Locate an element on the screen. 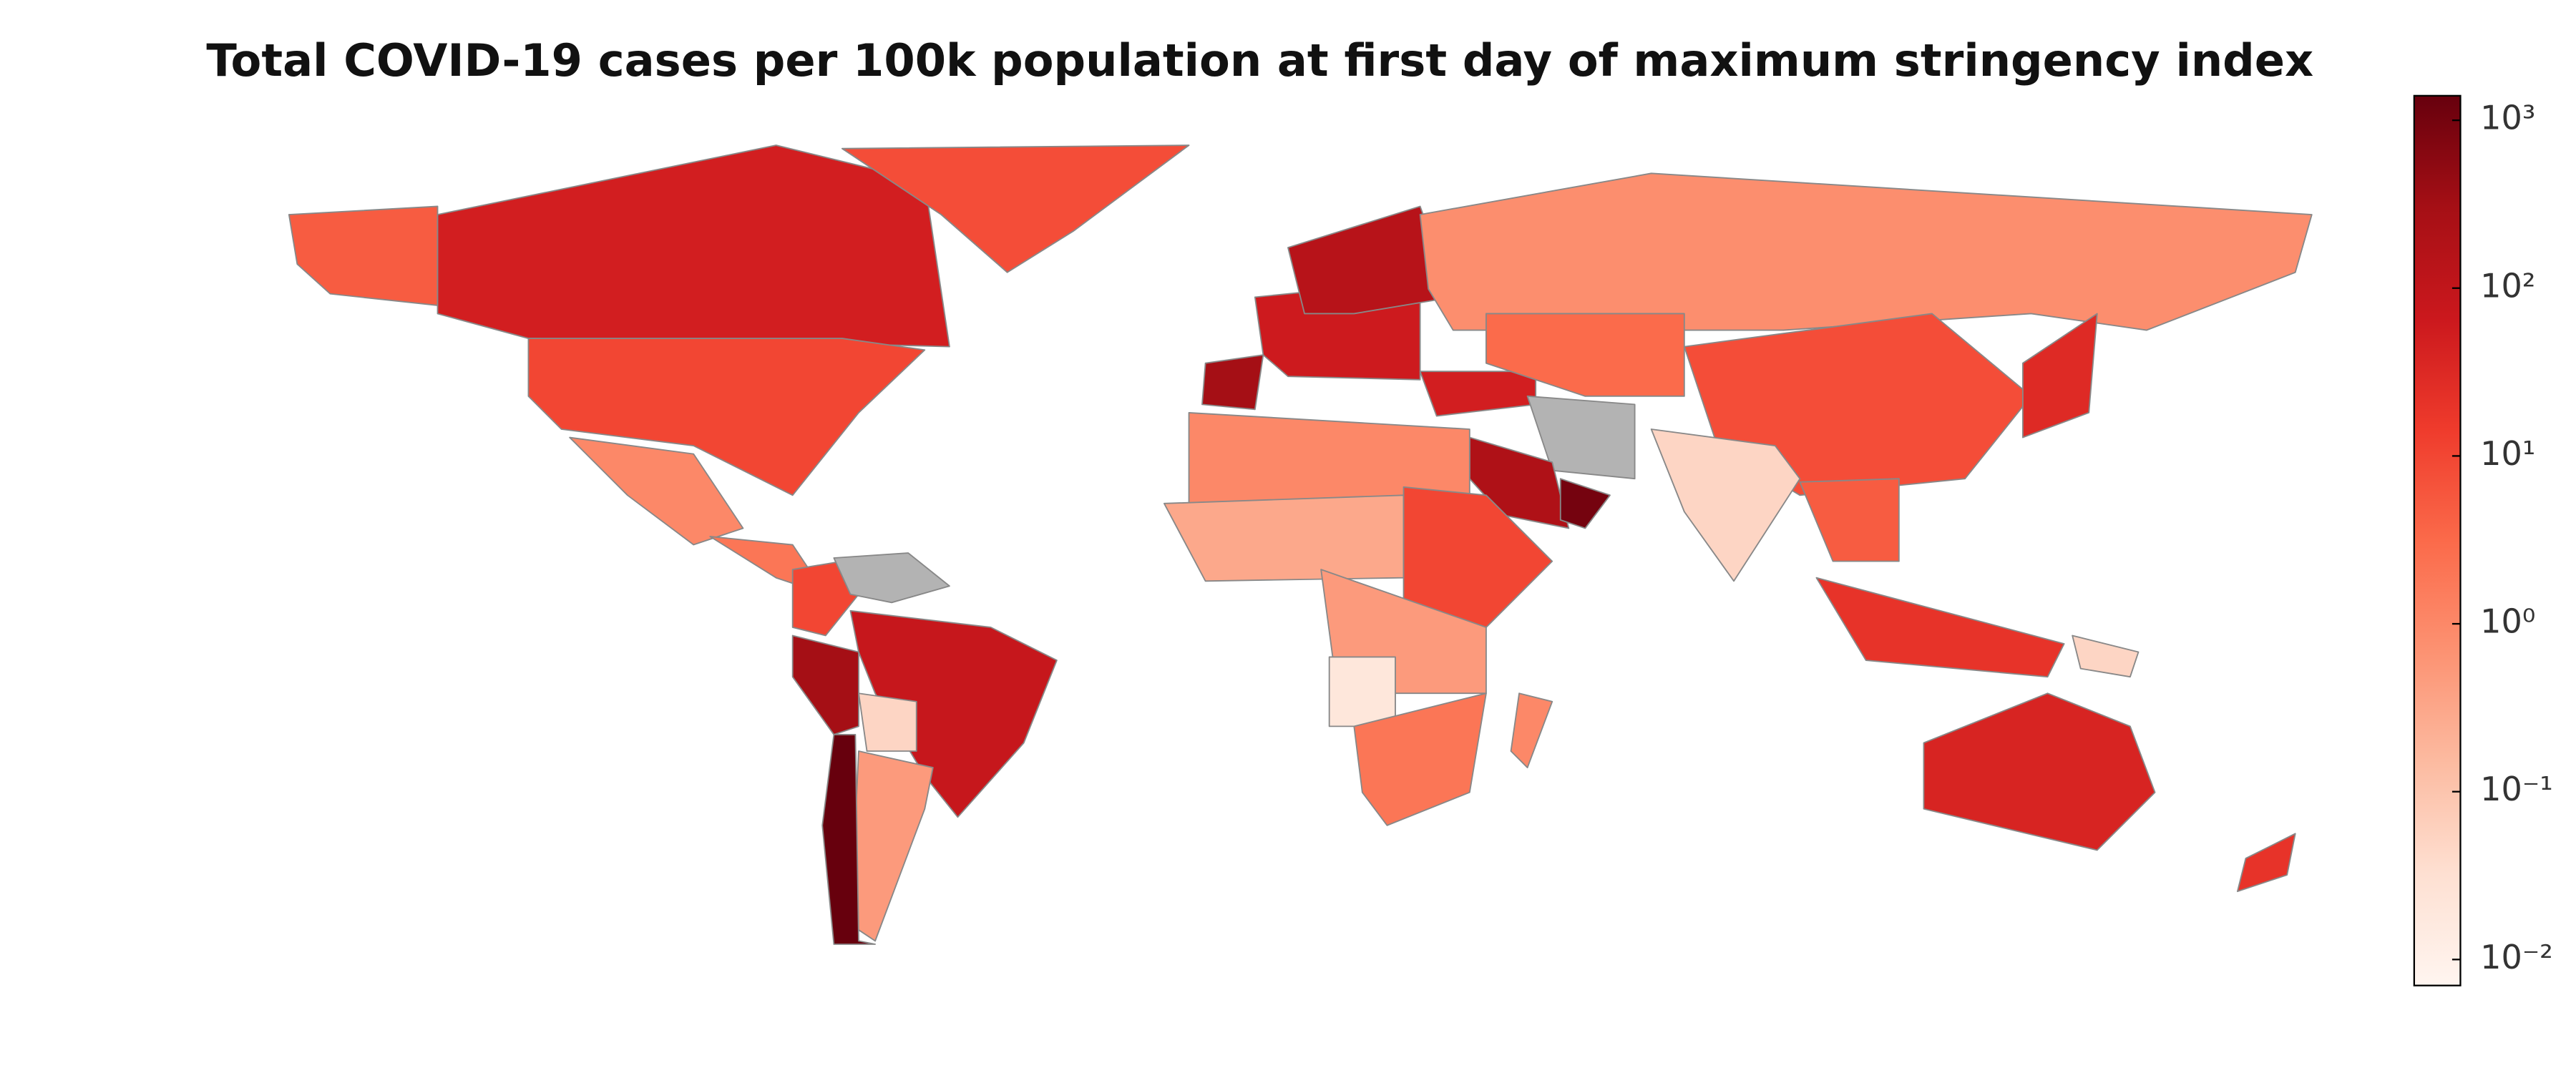  colorbar-tick-label: 10⁻¹ is located at coordinates (2516, 789).